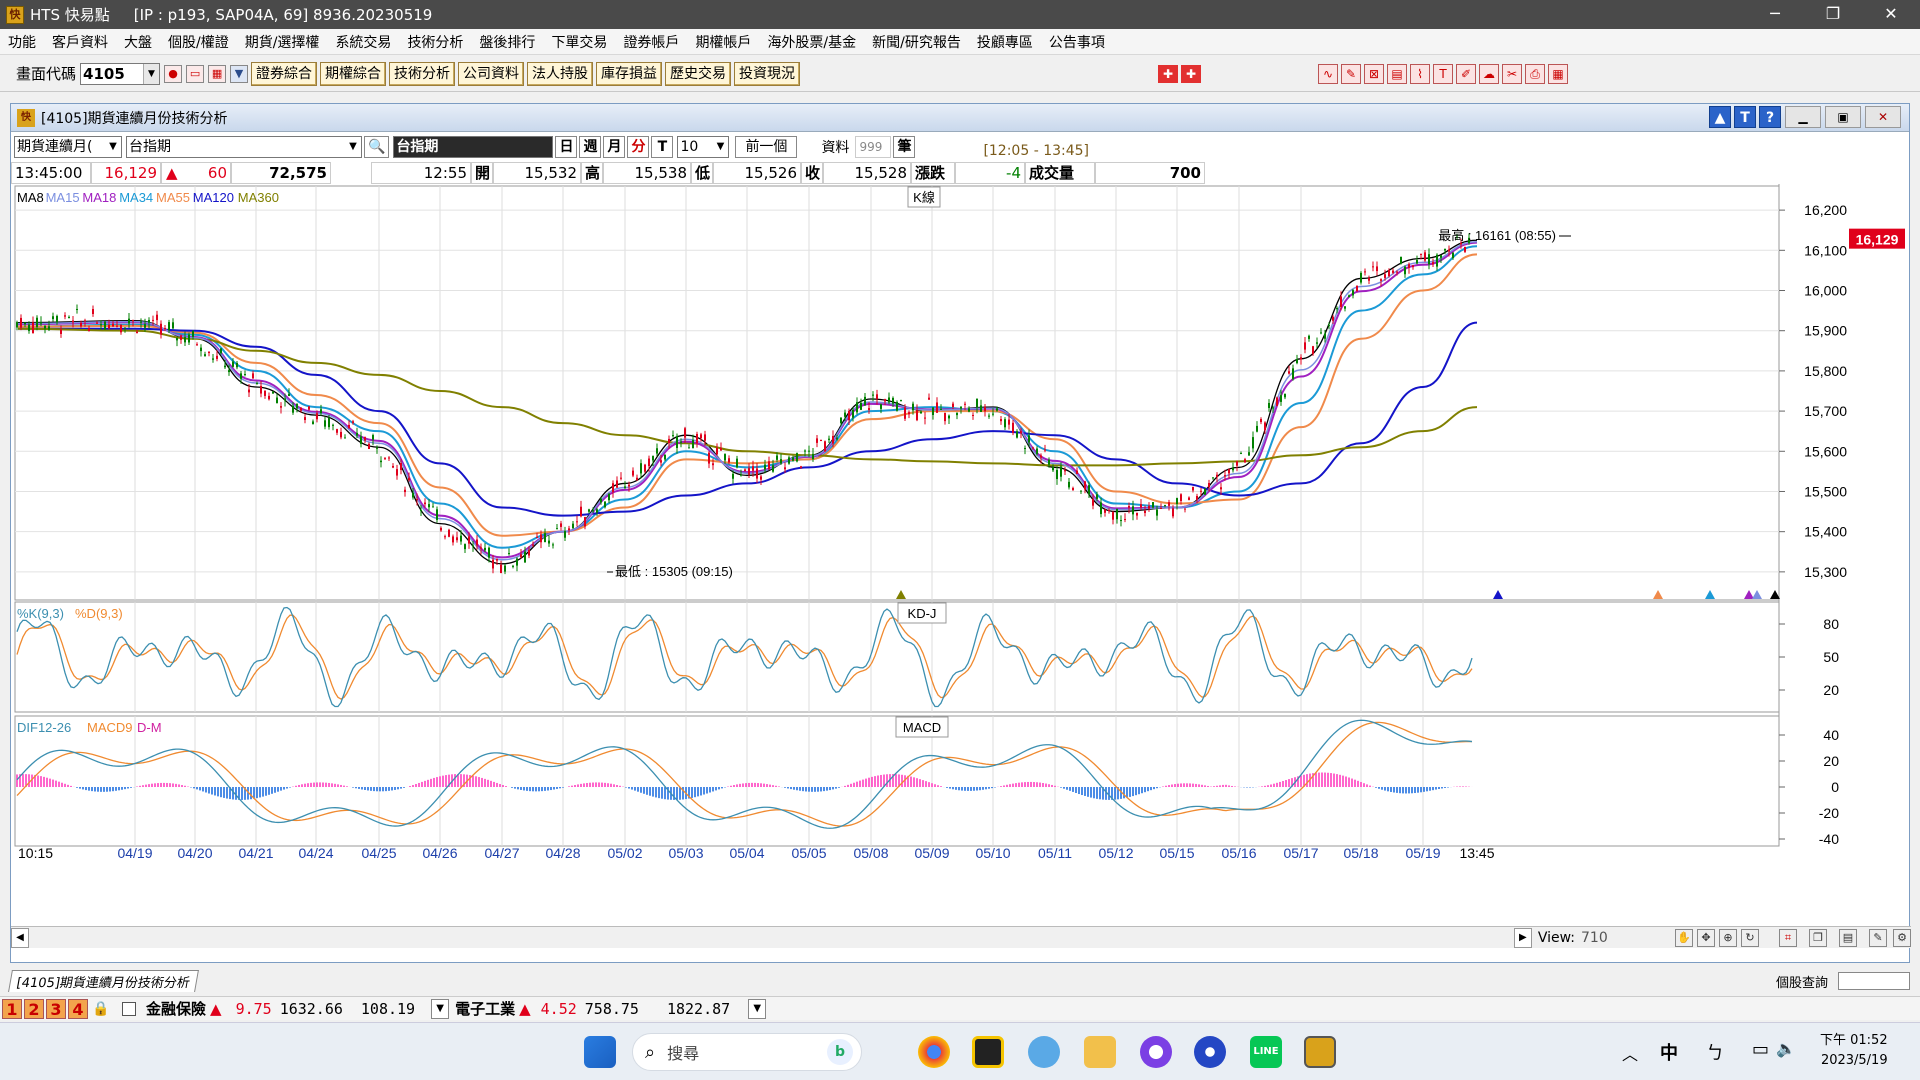 The height and width of the screenshot is (1080, 1920). Describe the element at coordinates (1788, 937) in the screenshot. I see `indicator-icon: ⌗` at that location.